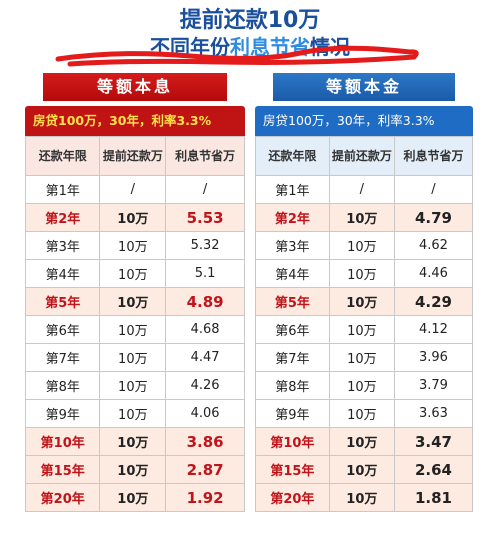 The image size is (500, 537). Describe the element at coordinates (433, 441) in the screenshot. I see `saving-cell: 3.47` at that location.